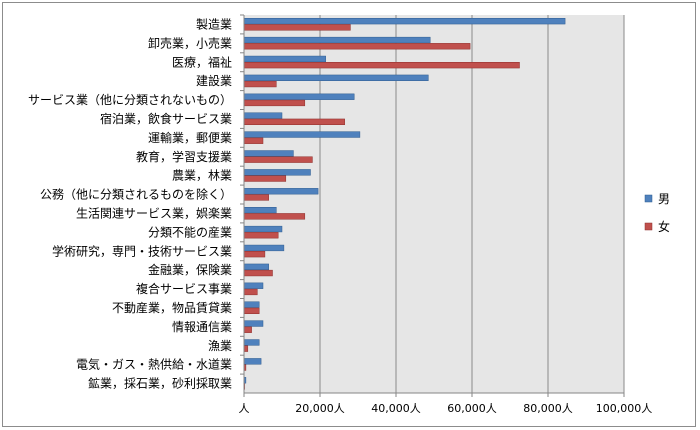  Describe the element at coordinates (214, 24) in the screenshot. I see `category-label: 製造業` at that location.